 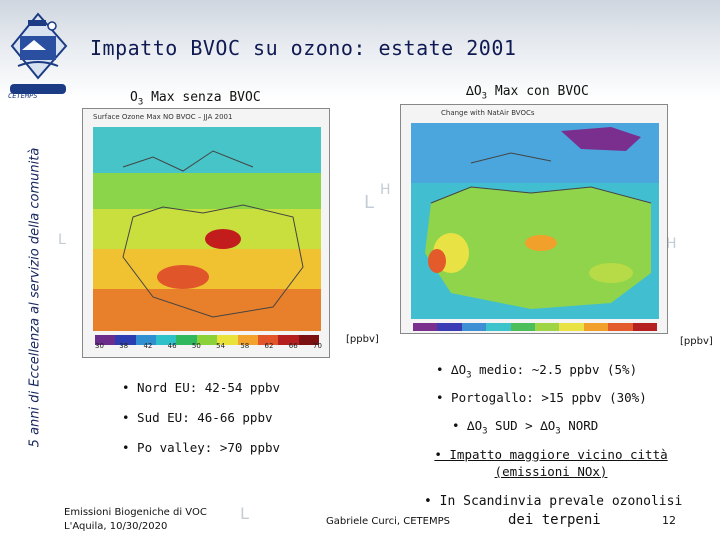 I want to click on slide-title: Impatto BVOC su ozono: estate 2001, so click(x=303, y=48).